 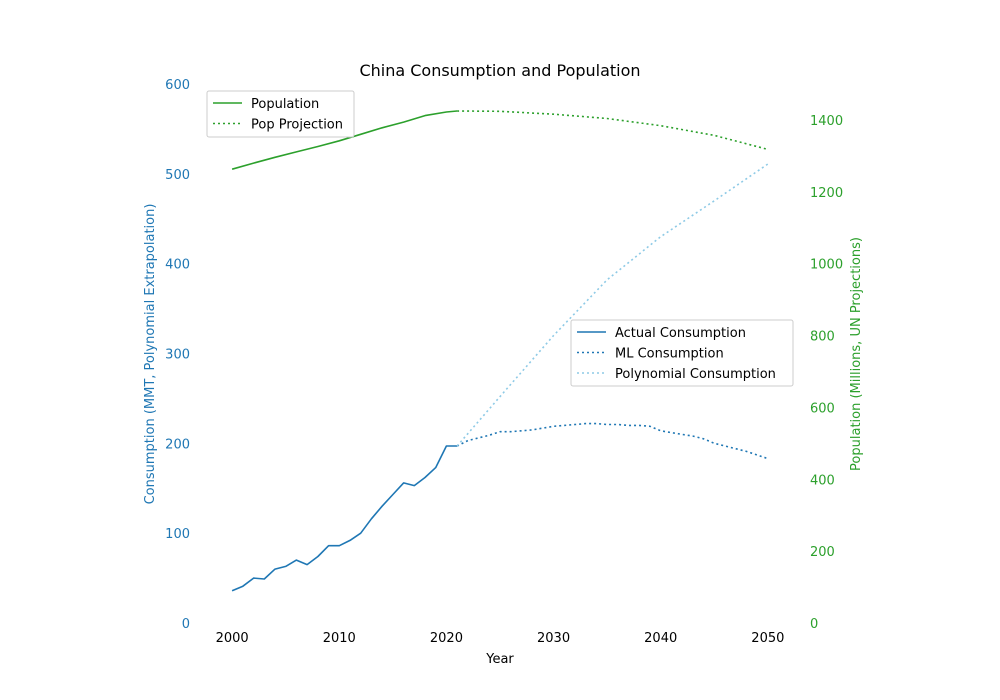 I want to click on y-left-tick-label: 0, so click(x=186, y=624).